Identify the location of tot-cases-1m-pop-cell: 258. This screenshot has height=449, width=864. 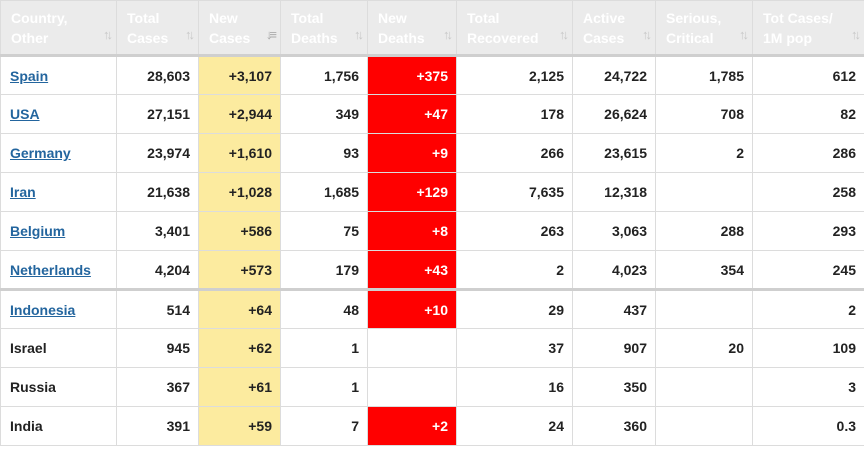
(808, 192).